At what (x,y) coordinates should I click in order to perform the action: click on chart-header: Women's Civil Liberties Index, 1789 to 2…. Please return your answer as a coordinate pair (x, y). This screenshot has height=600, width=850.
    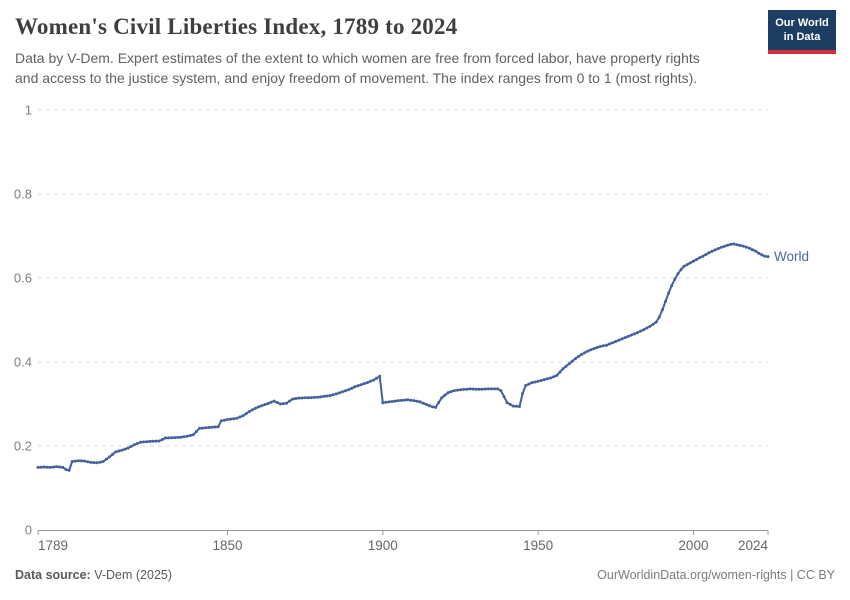
    Looking at the image, I should click on (385, 51).